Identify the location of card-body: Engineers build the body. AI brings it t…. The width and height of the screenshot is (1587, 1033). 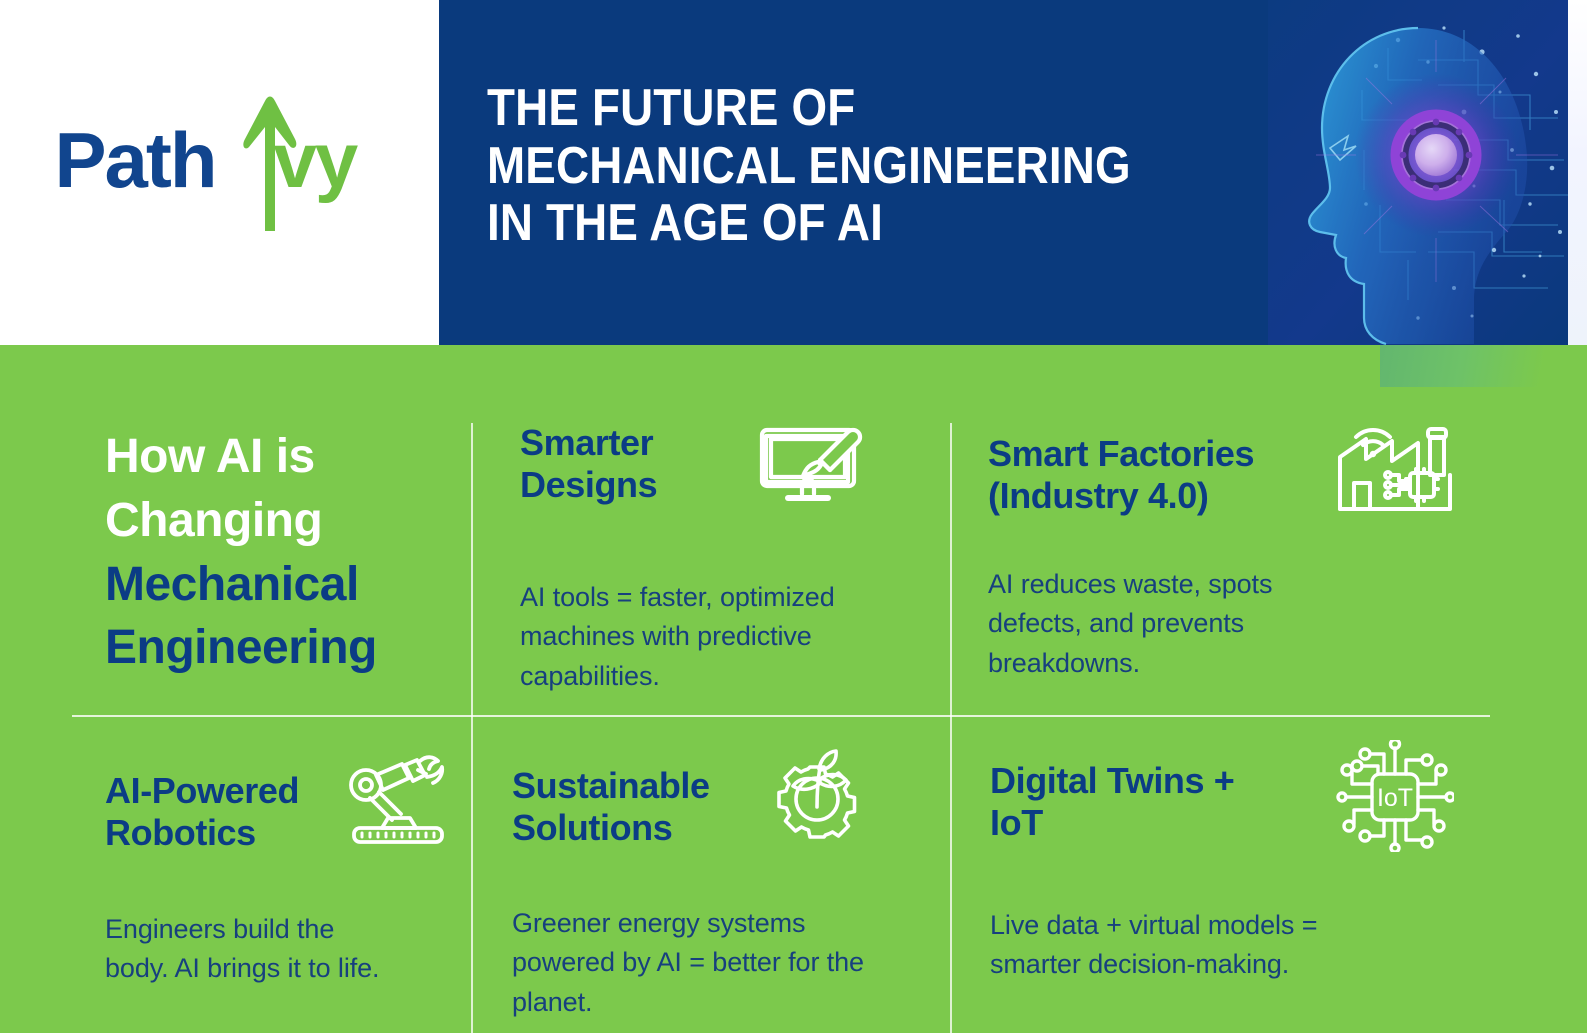
(242, 949).